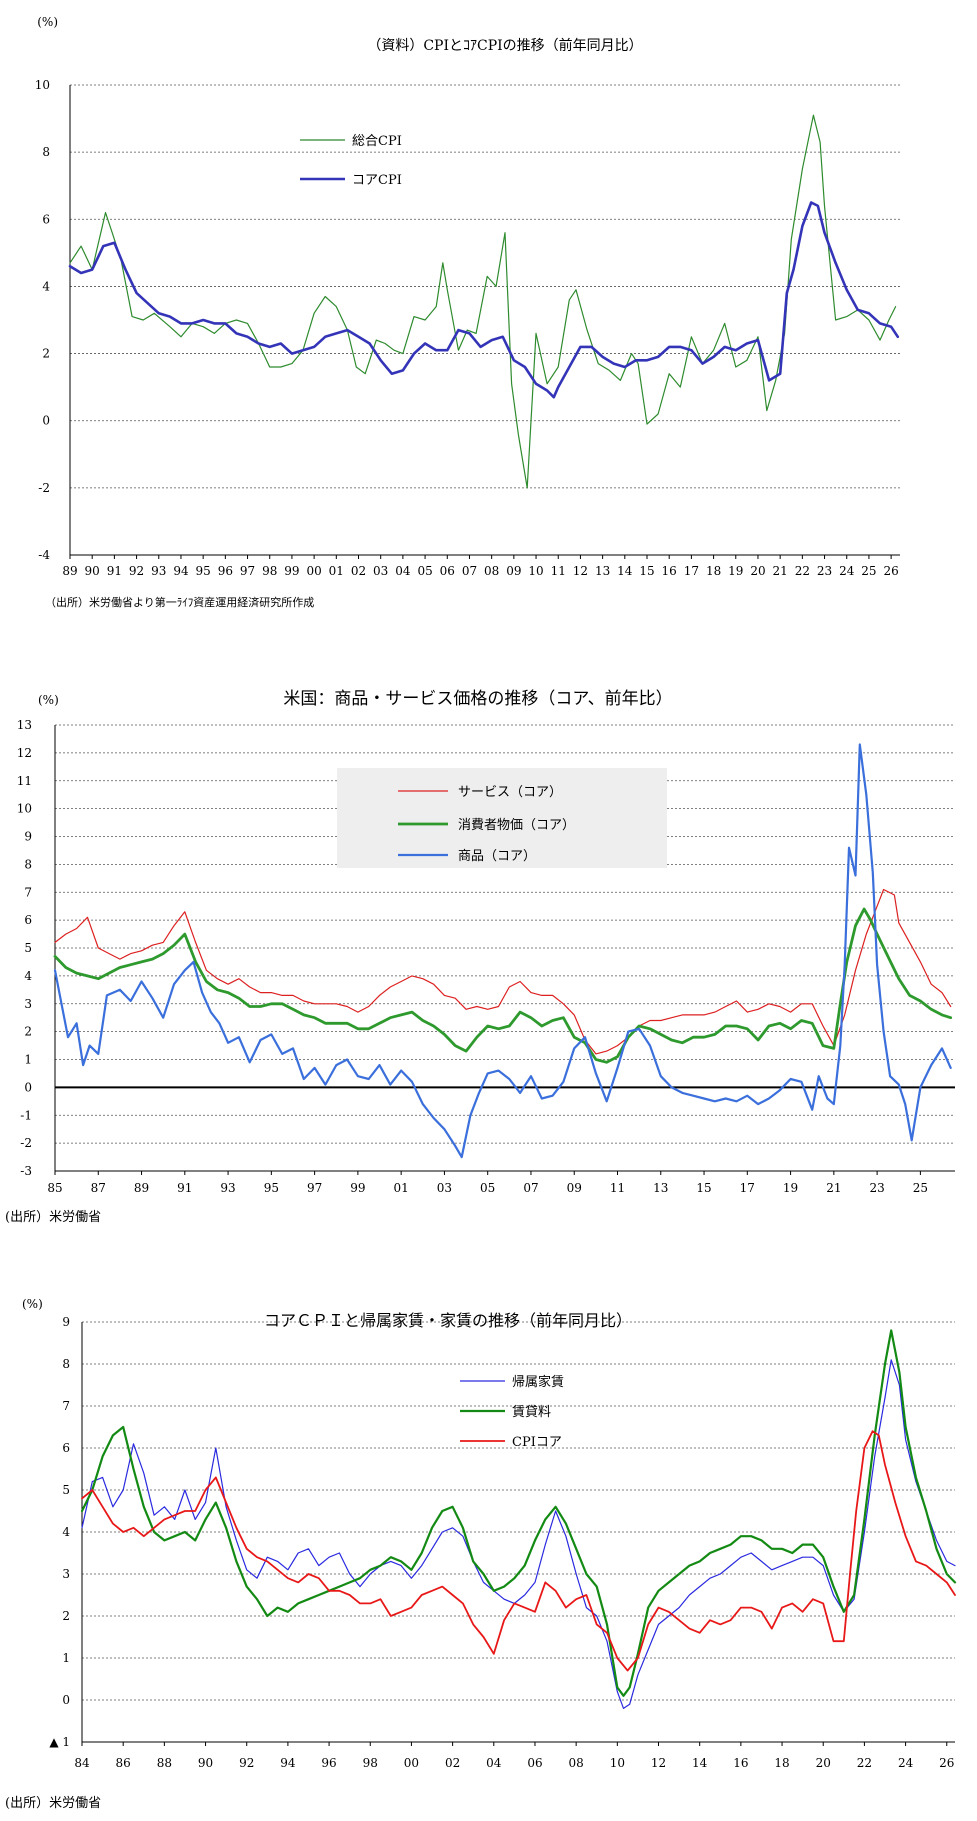 The height and width of the screenshot is (1821, 977). Describe the element at coordinates (920, 1188) in the screenshot. I see `x-tick-label: 25` at that location.